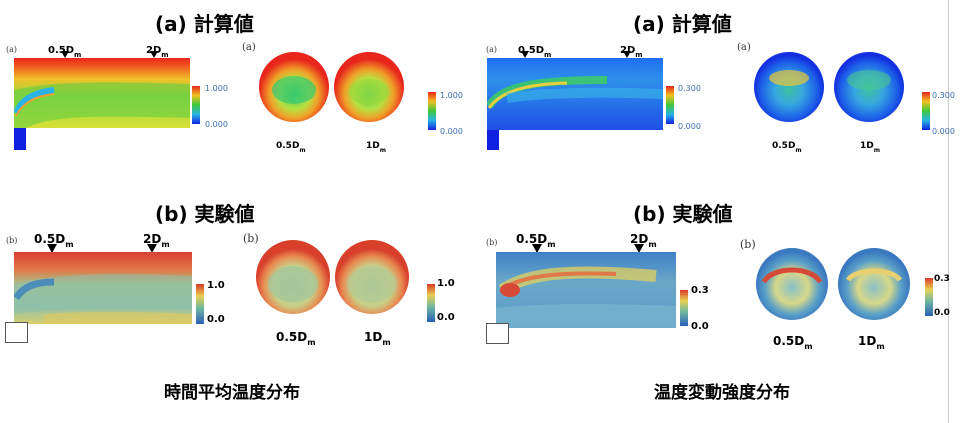 The width and height of the screenshot is (961, 423). Describe the element at coordinates (16, 332) in the screenshot. I see `left-exp-inlet-box` at that location.